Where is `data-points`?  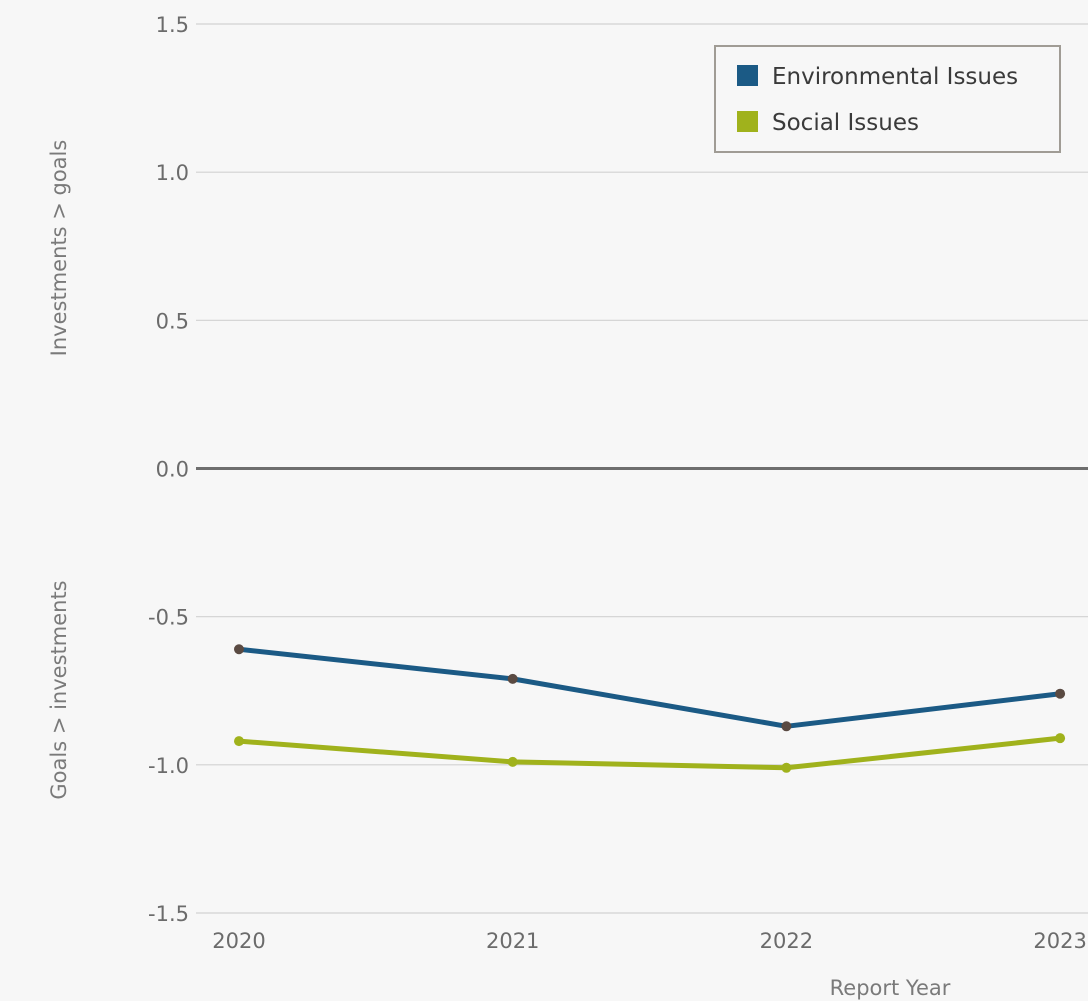
data-points is located at coordinates (650, 708).